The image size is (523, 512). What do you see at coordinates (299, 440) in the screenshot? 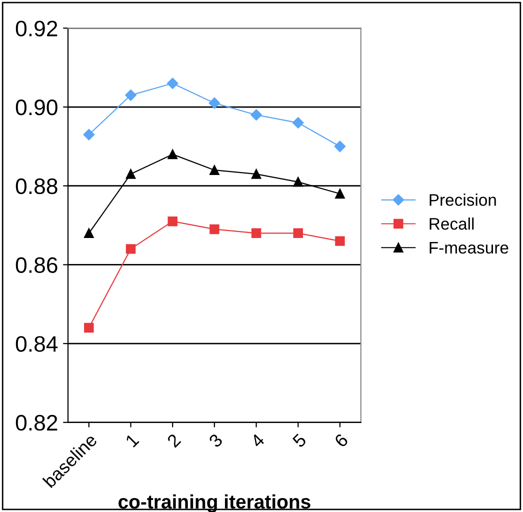
I see `x-tick-label: 5` at bounding box center [299, 440].